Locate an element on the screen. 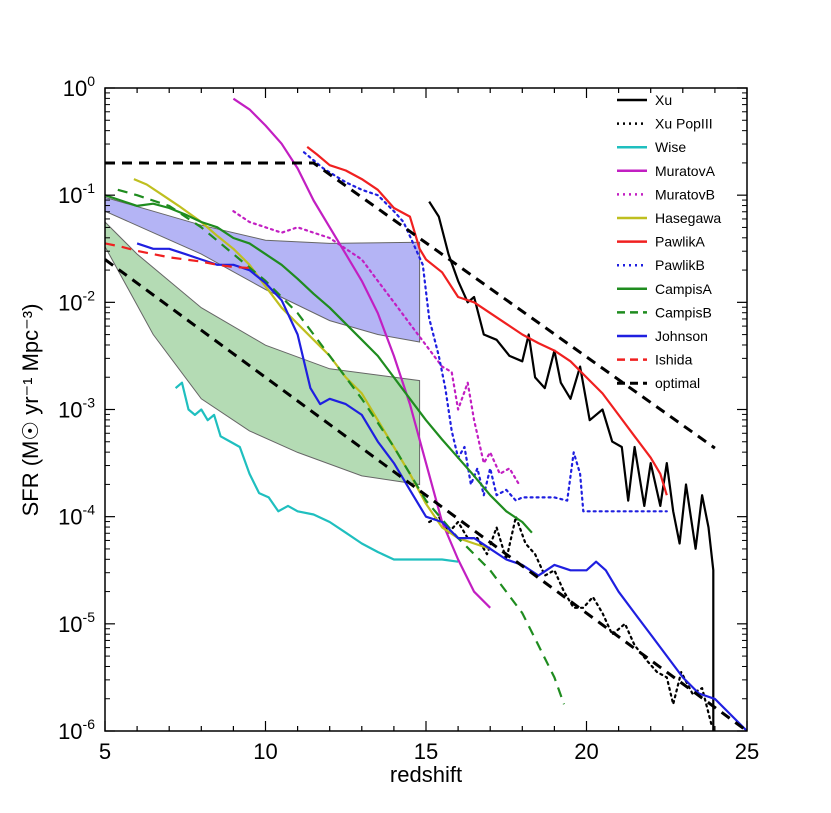  legend-label-pawlikb: PawlikB is located at coordinates (680, 265).